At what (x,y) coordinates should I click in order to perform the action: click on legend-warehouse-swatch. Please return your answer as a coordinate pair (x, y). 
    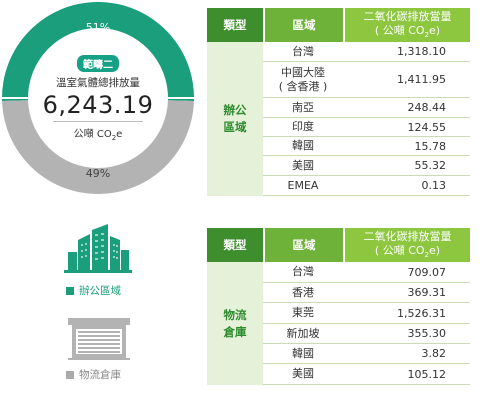
    Looking at the image, I should click on (70, 374).